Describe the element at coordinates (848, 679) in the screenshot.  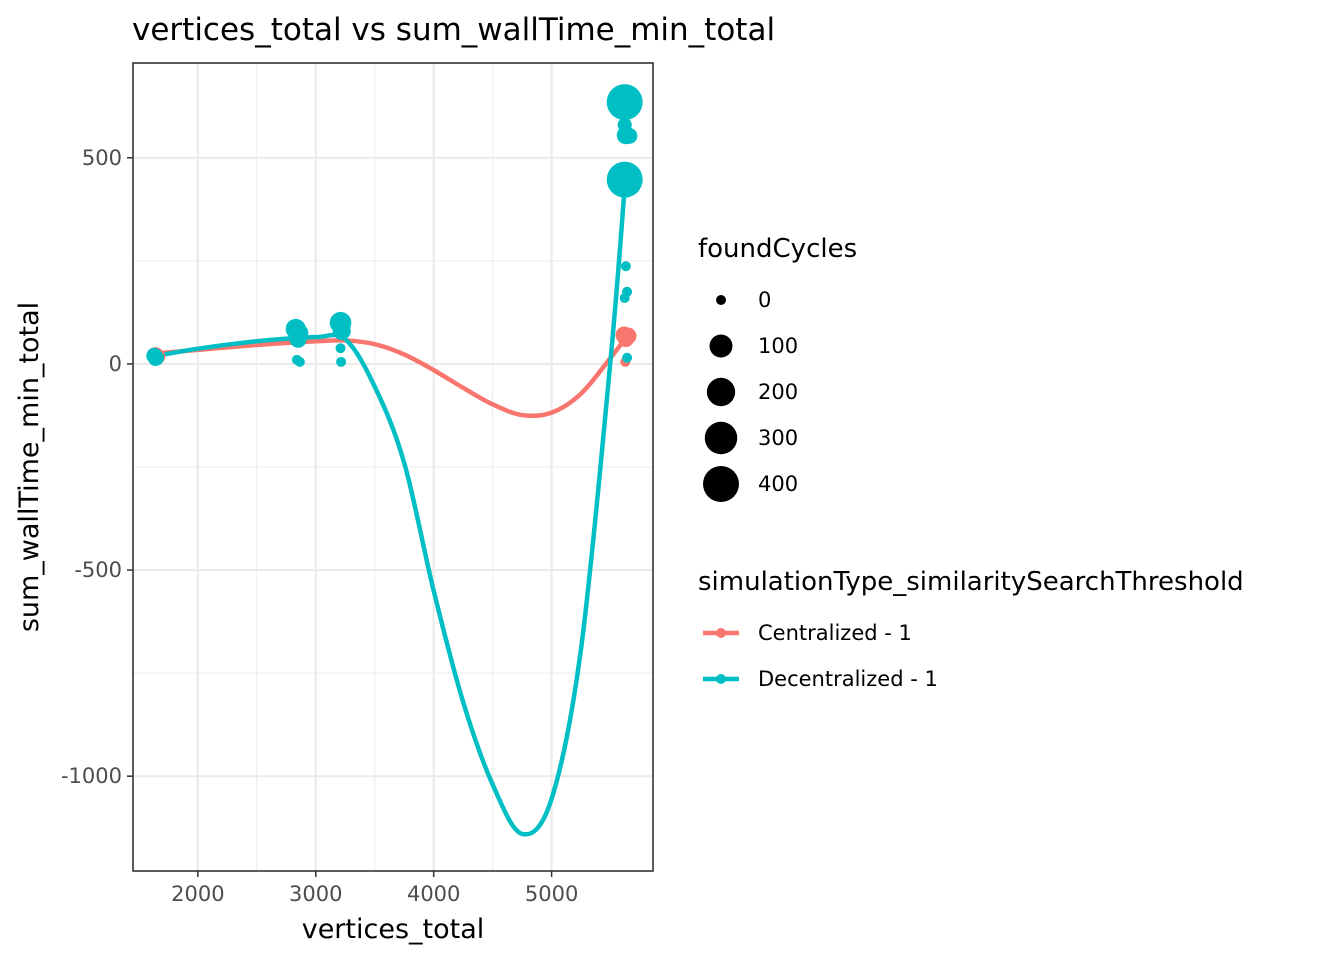
I see `color-legend-label: Decentralized - 1` at that location.